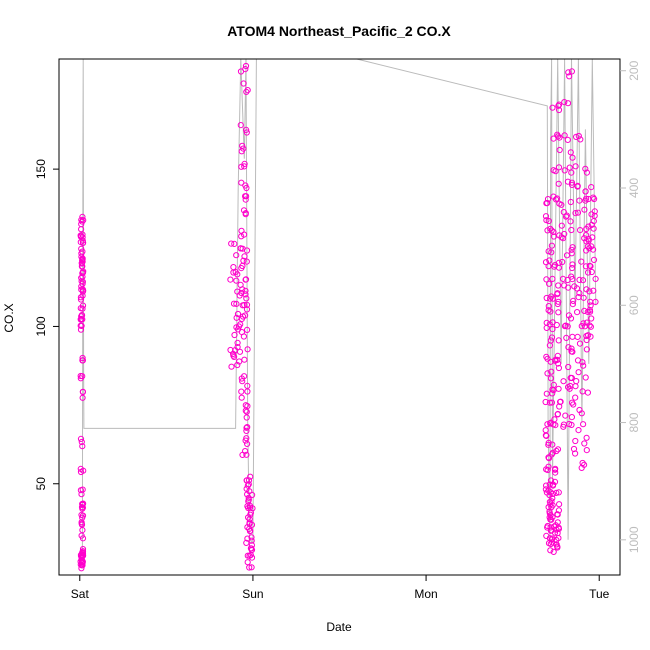  Describe the element at coordinates (634, 305) in the screenshot. I see `y2-tick-label: 600` at that location.